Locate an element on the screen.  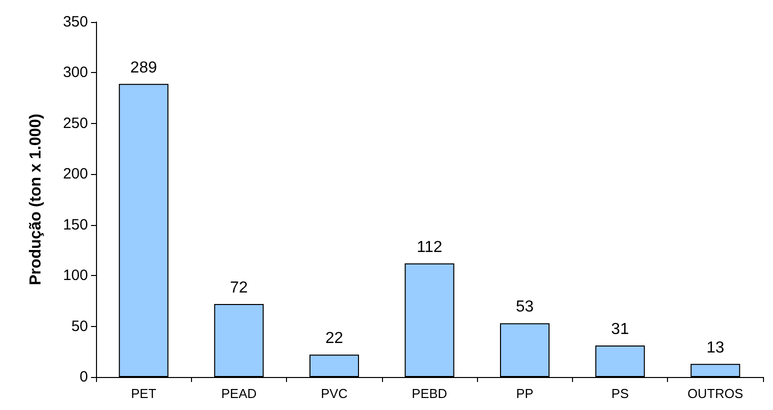
y-axis-title: Produção (ton x 1.000) is located at coordinates (36, 200).